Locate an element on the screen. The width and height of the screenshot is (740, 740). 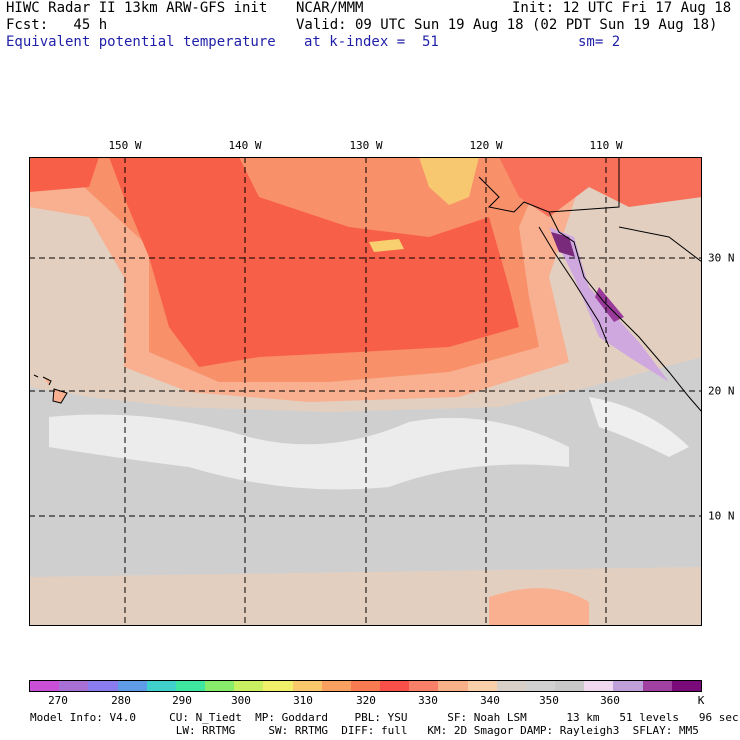
hawaii-islands is located at coordinates (50, 389).